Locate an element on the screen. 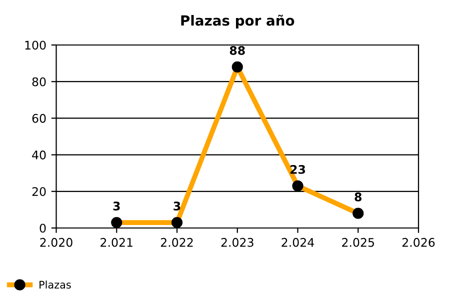 This screenshot has width=450, height=300. y-tick-label: 40 is located at coordinates (39, 155).